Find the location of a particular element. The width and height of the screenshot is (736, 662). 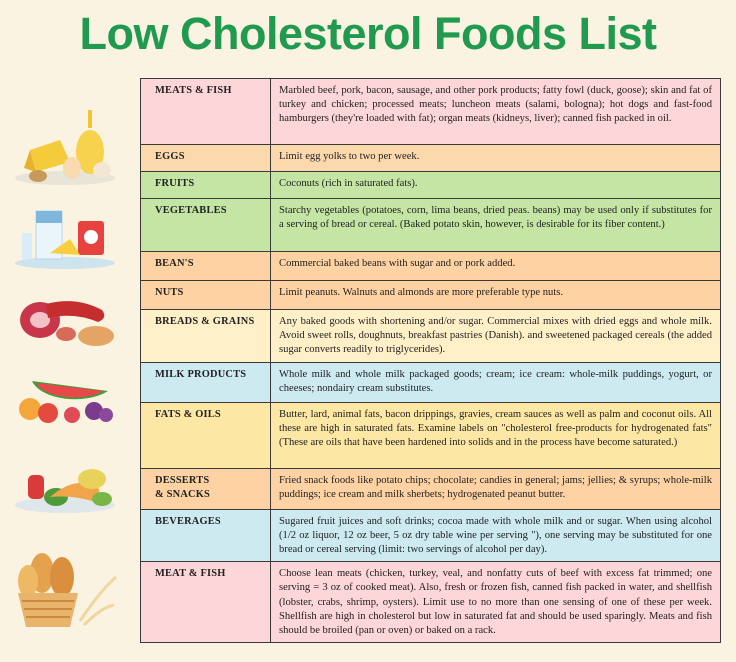

vegetable-icon is located at coordinates (65, 491).